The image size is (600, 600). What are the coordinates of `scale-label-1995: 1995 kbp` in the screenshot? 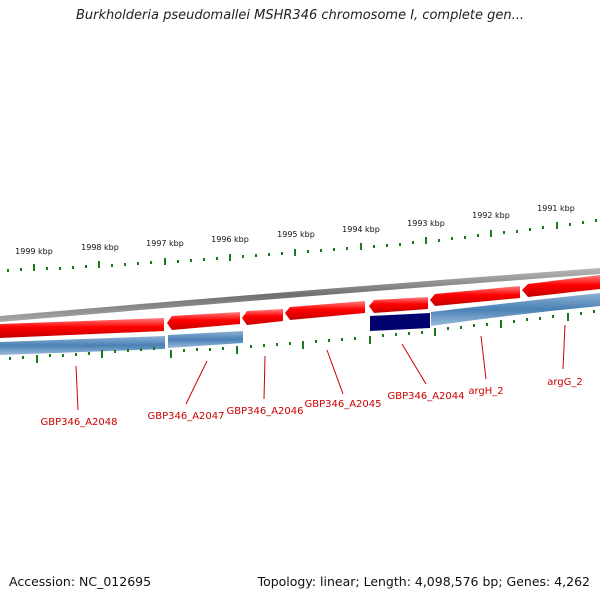 It's located at (296, 234).